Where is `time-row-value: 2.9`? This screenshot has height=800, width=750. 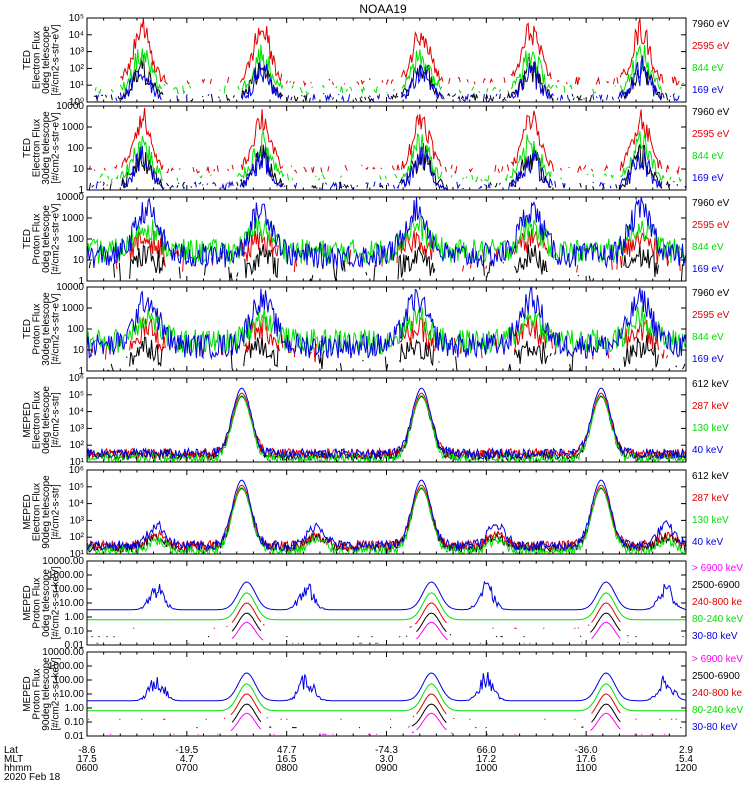
time-row-value: 2.9 is located at coordinates (686, 750).